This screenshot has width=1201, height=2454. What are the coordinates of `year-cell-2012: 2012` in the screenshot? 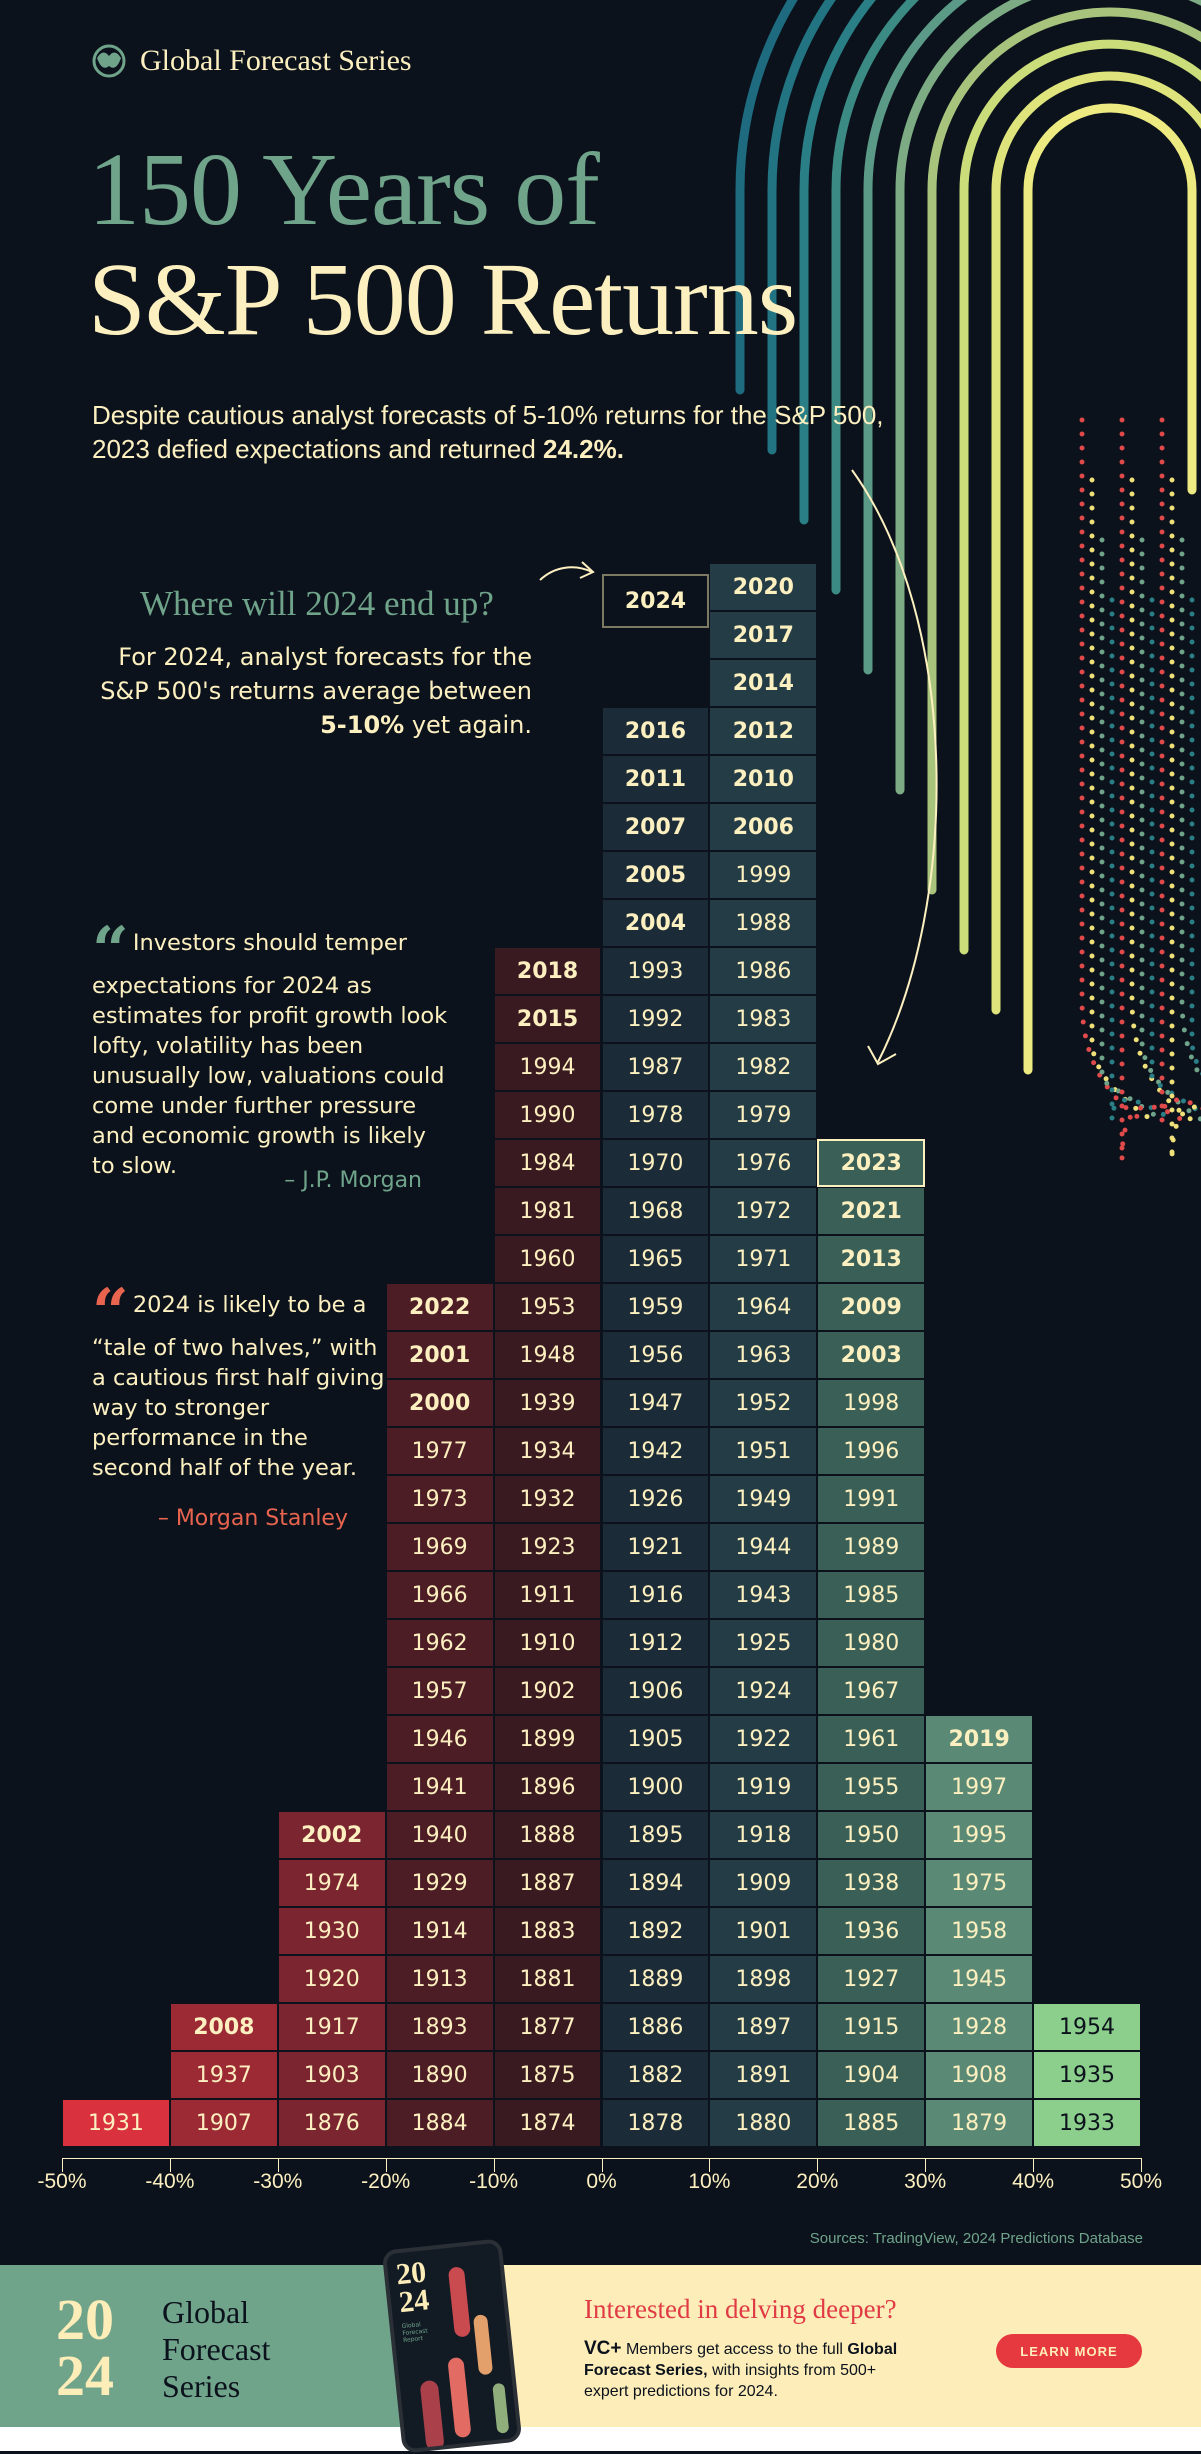 It's located at (763, 731).